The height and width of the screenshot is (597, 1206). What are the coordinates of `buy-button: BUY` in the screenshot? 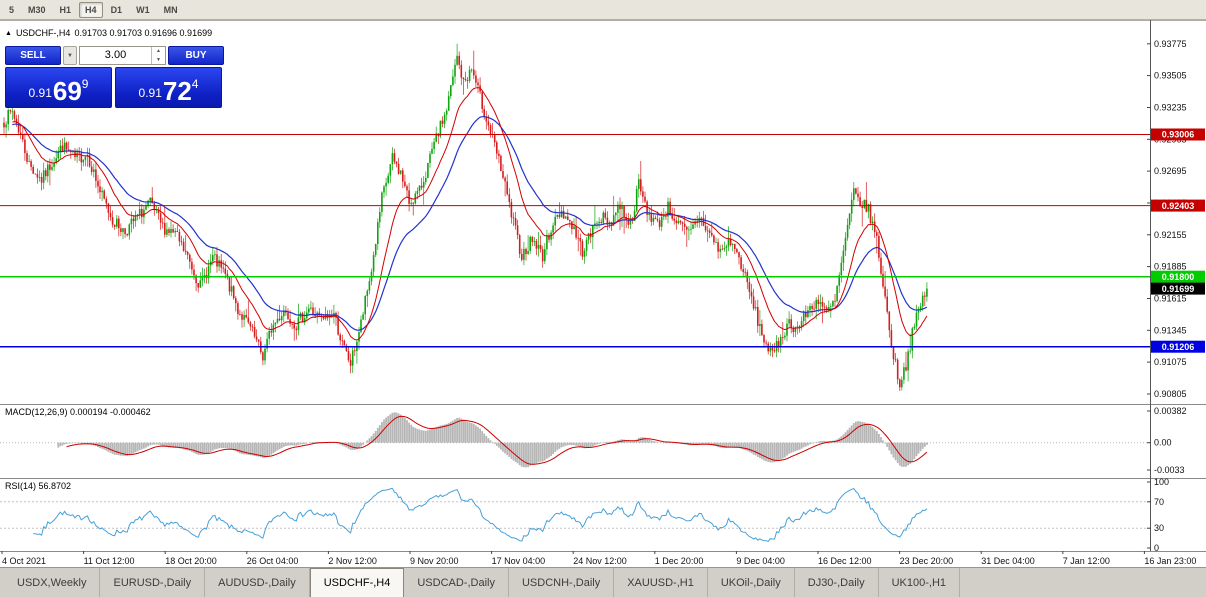 It's located at (196, 55).